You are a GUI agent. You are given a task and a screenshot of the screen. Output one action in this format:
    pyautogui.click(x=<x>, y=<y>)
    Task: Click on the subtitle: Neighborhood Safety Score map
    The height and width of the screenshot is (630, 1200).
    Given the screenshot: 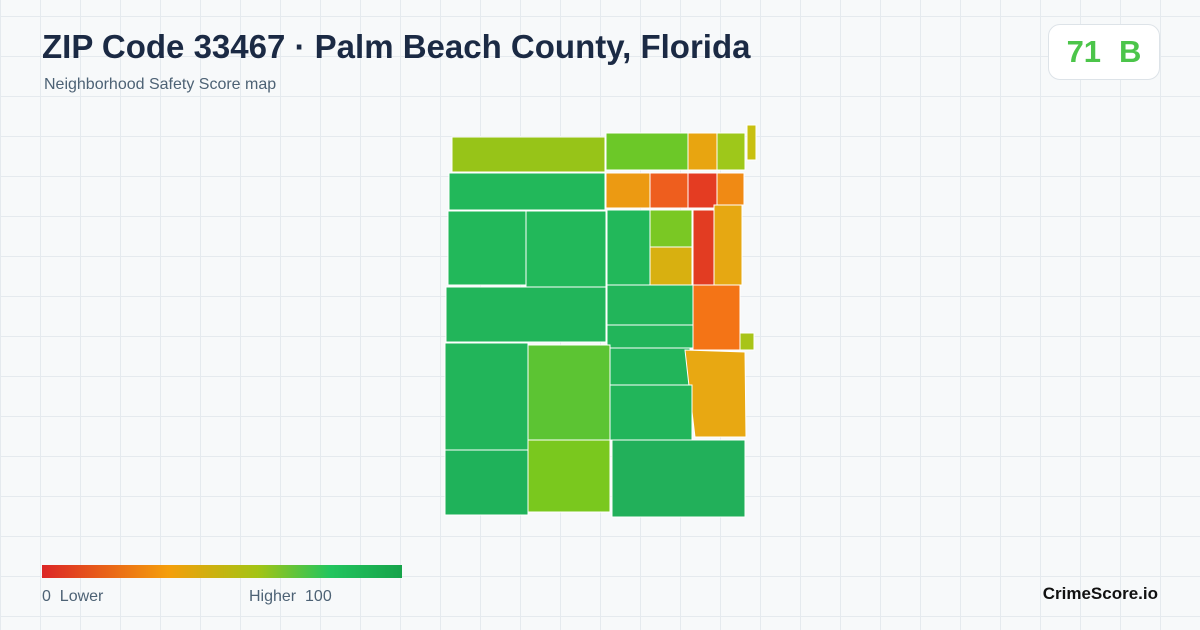 What is the action you would take?
    pyautogui.click(x=160, y=84)
    